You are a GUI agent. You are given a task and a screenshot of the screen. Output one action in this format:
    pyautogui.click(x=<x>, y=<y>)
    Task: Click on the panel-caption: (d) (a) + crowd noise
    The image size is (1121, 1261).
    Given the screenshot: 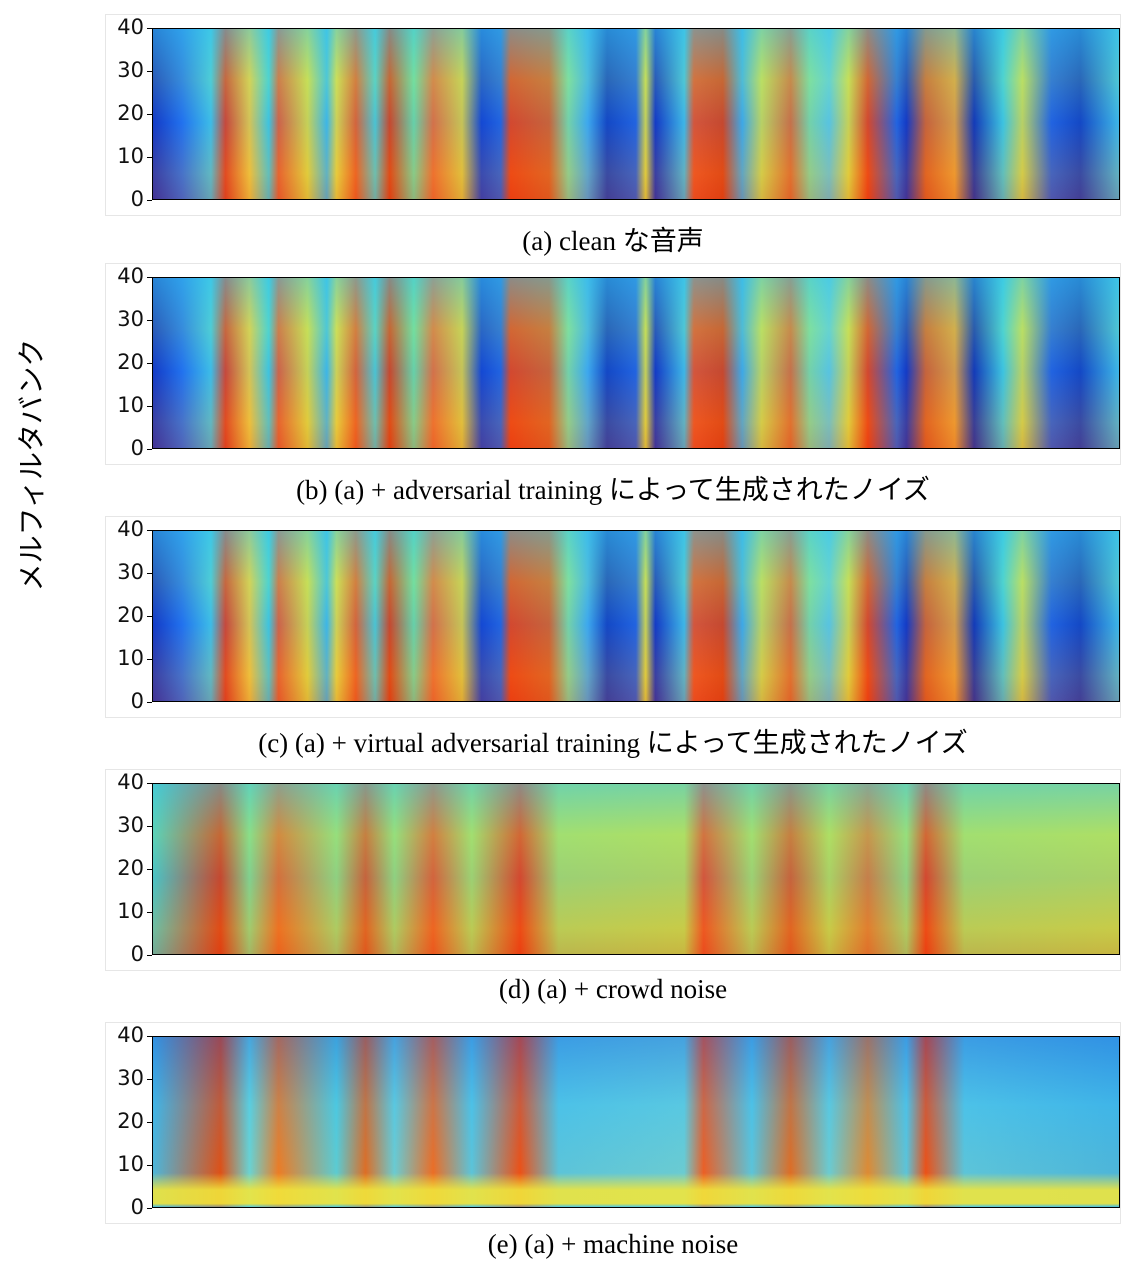 What is the action you would take?
    pyautogui.click(x=613, y=989)
    